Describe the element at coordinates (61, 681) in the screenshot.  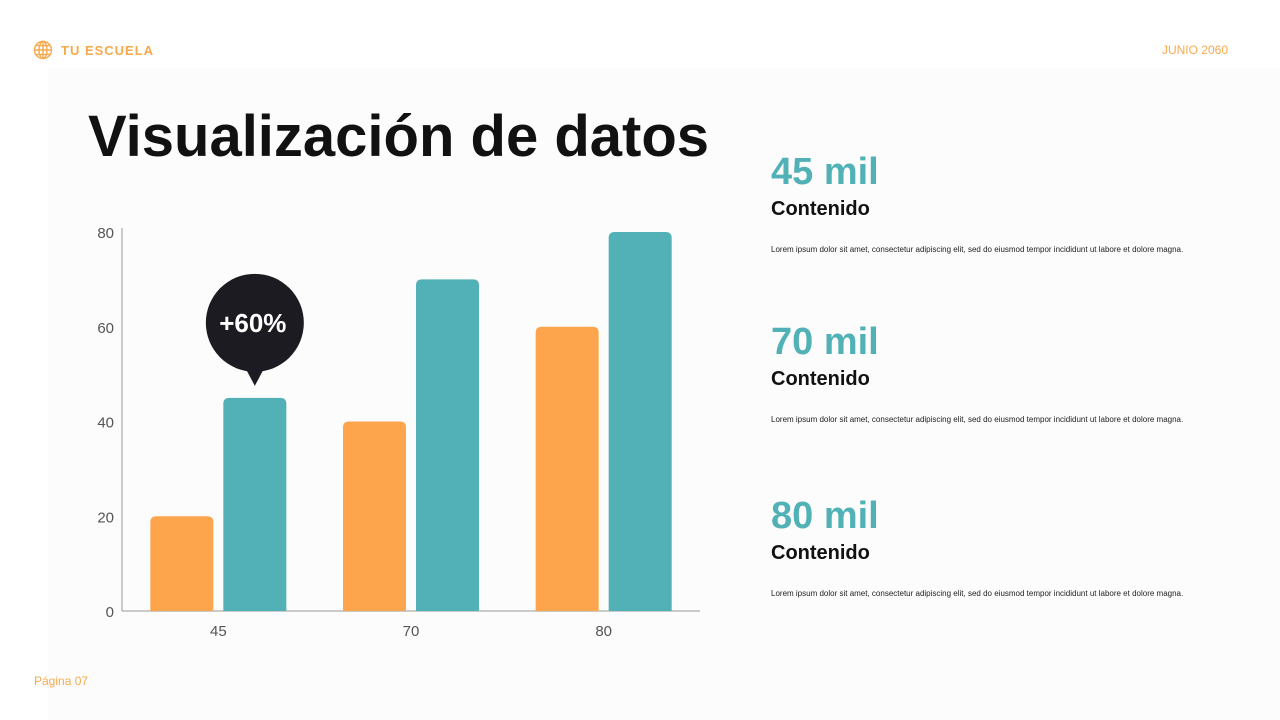
I see `page-number: Página 07` at that location.